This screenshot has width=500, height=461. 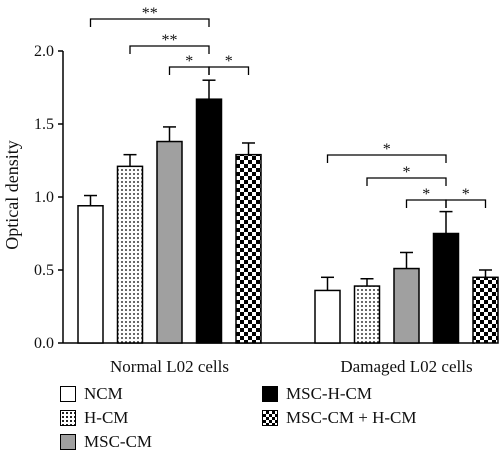 I want to click on y-tick-label: 0.0, so click(x=44, y=343).